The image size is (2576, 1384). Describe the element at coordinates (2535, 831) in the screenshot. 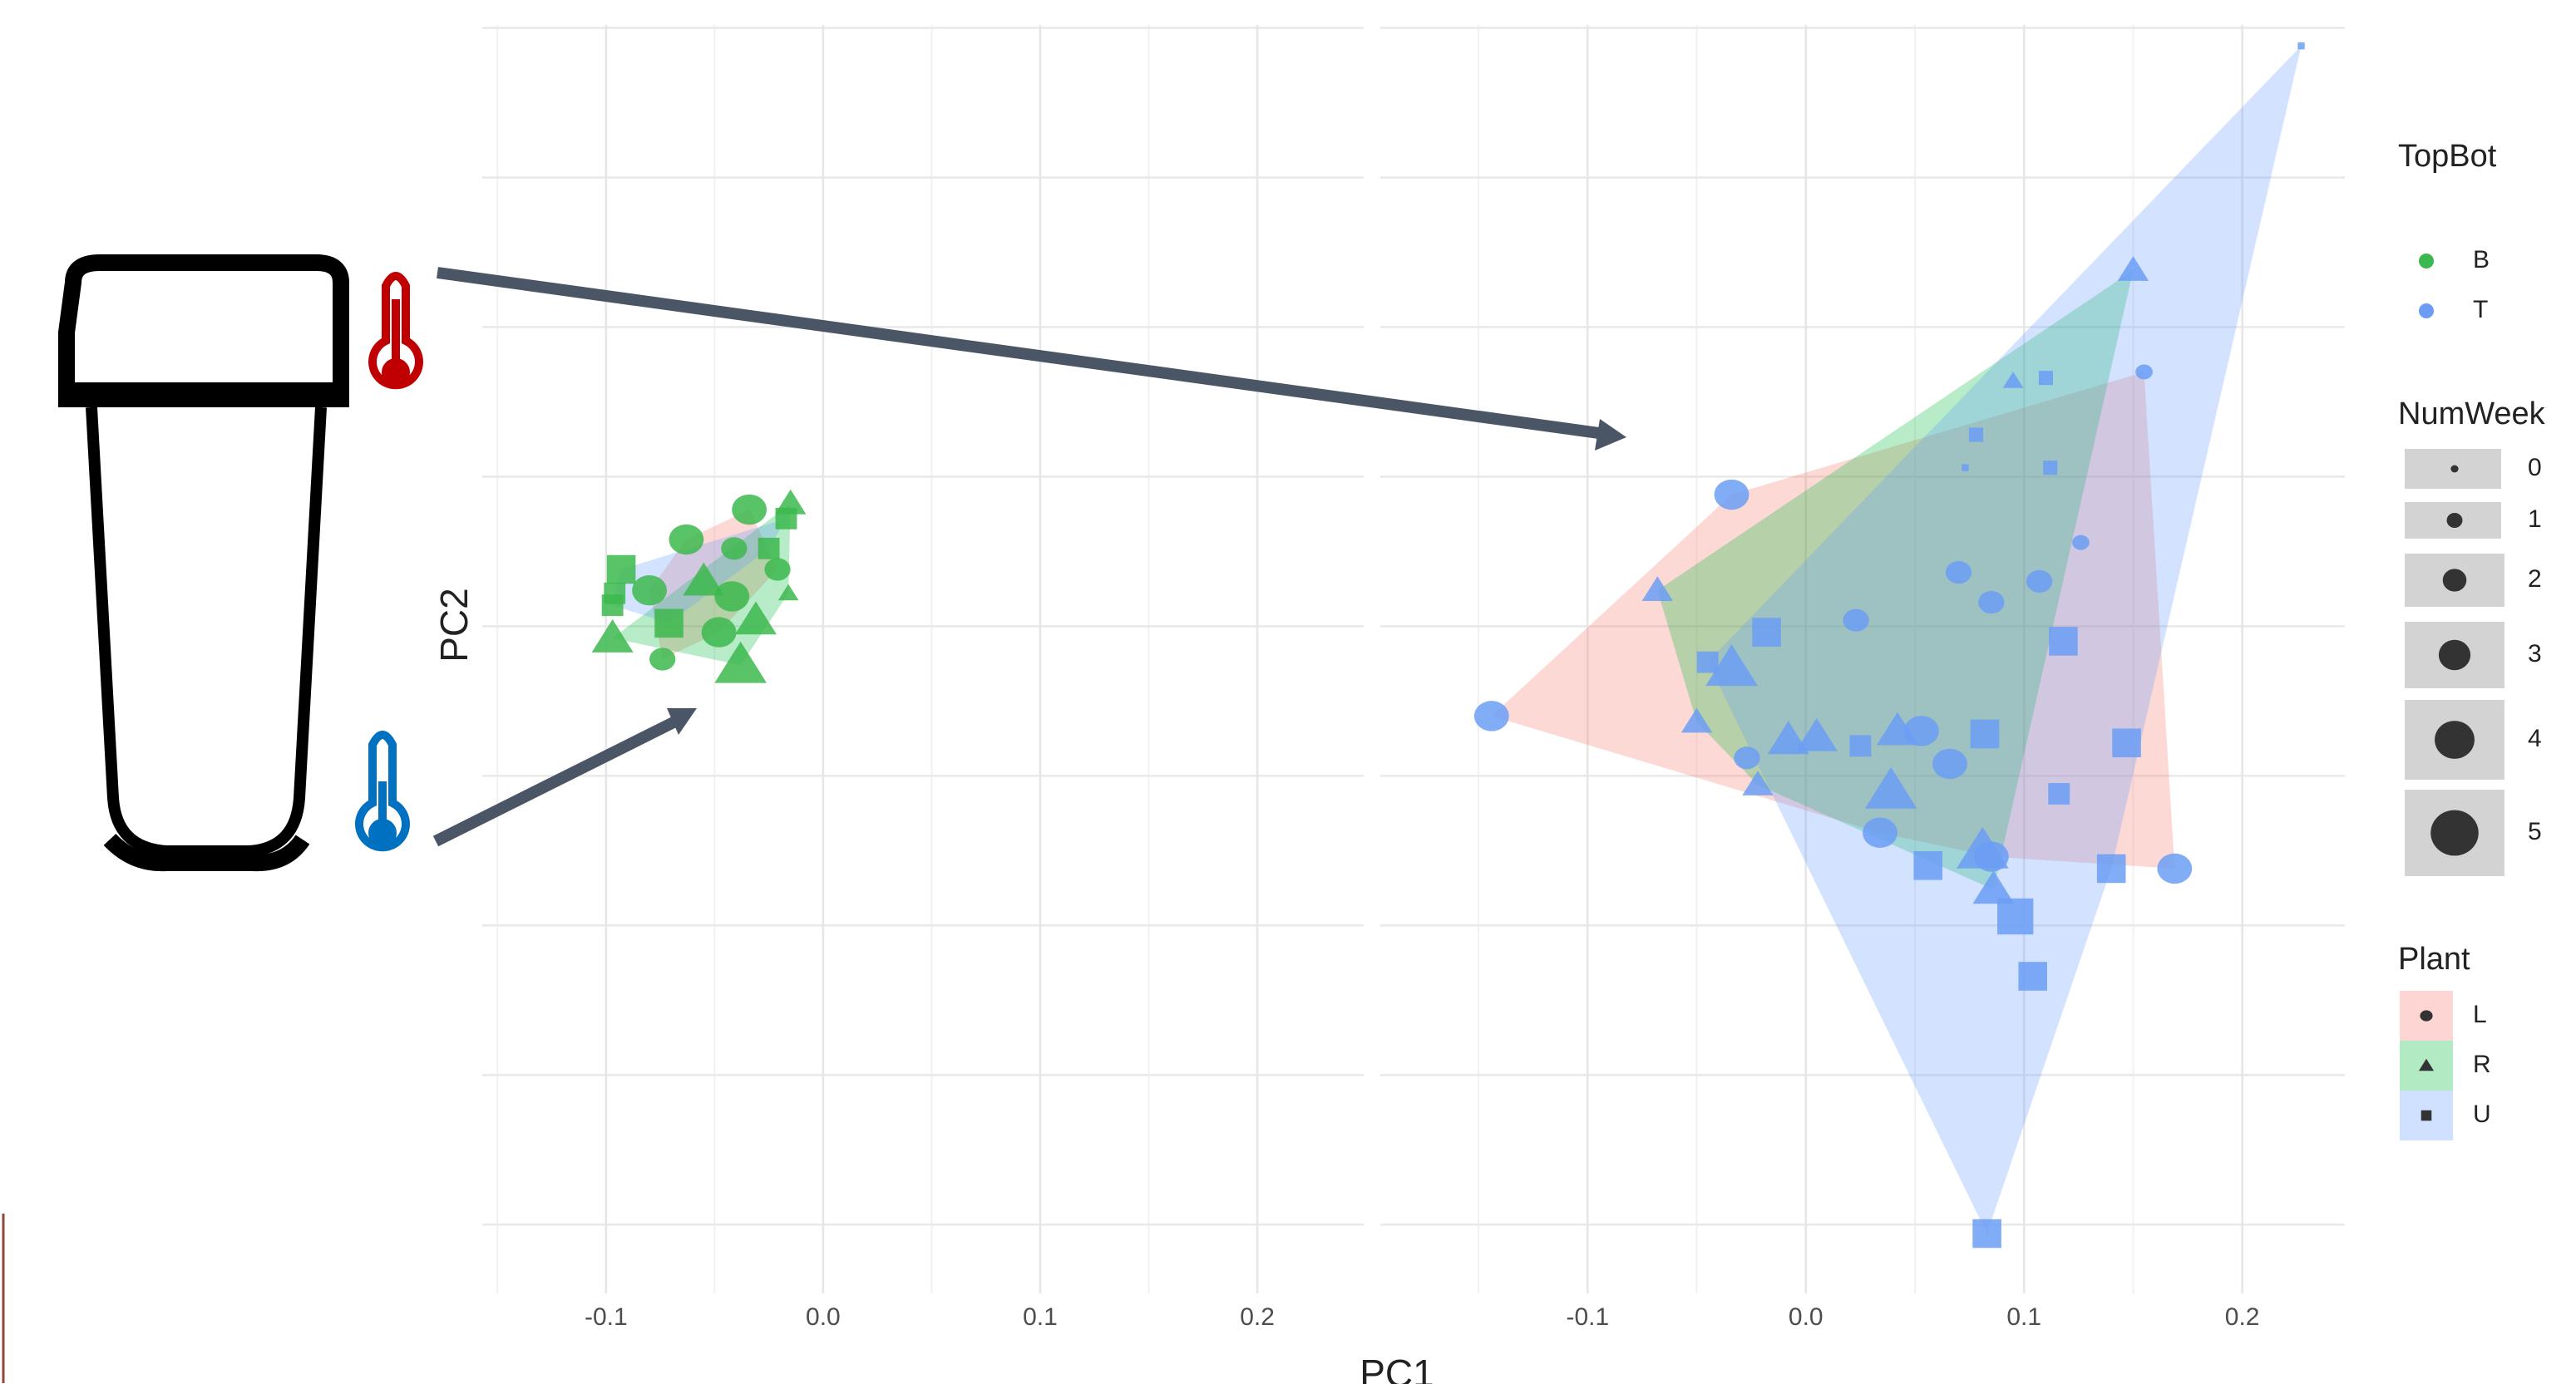

I see `legend-entry: 5` at that location.